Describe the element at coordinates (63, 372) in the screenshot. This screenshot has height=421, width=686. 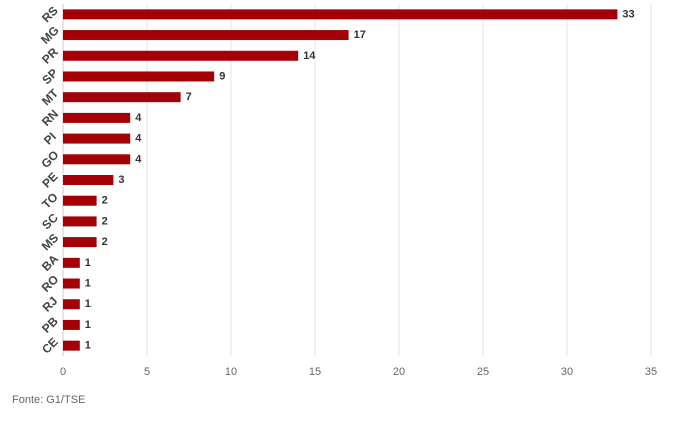
I see `x-tick-label: 0` at that location.